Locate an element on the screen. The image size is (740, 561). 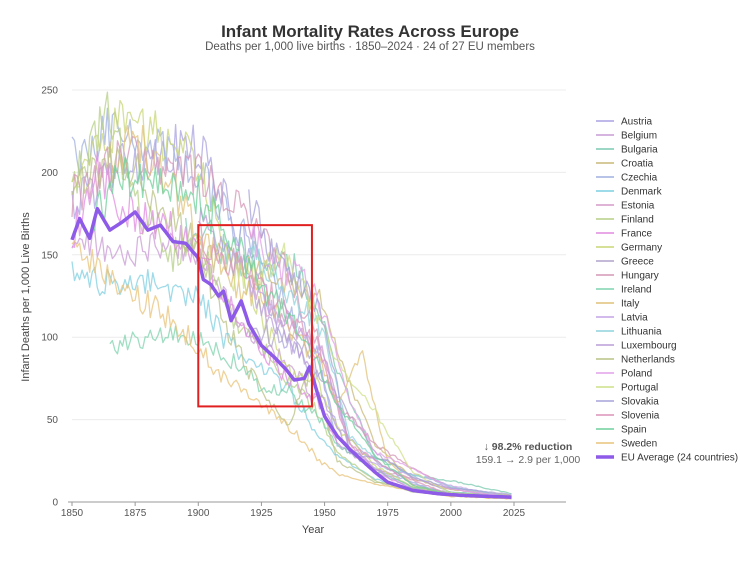
legend-item: Croatia is located at coordinates (637, 164).